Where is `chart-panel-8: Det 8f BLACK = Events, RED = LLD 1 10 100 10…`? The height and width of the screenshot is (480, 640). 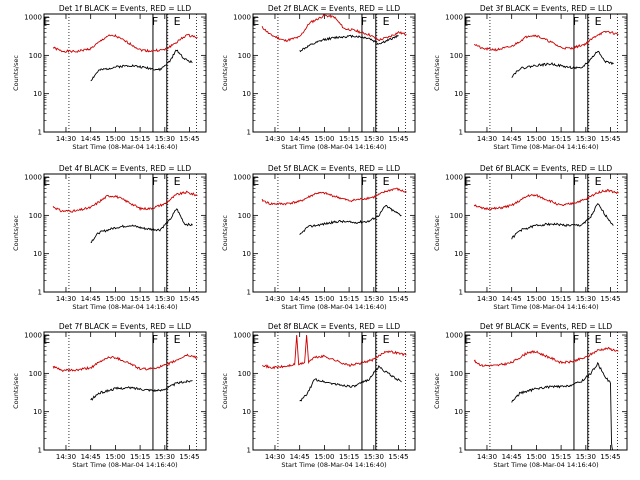
chart-panel-8: Det 8f BLACK = Events, RED = LLD 1 10 100 10… is located at coordinates (318, 395).